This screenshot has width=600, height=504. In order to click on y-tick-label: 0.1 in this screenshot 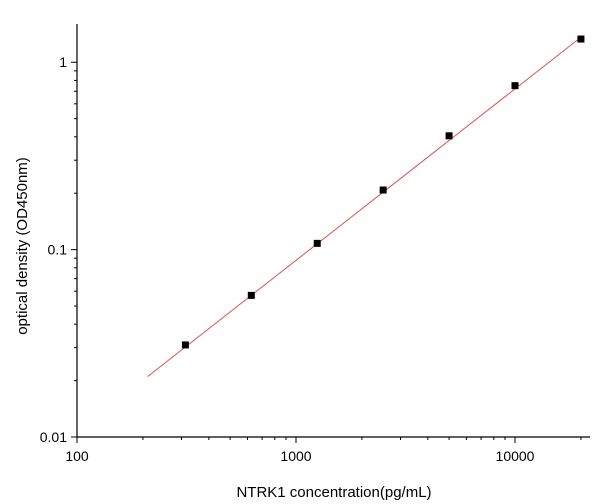, I will do `click(58, 250)`.